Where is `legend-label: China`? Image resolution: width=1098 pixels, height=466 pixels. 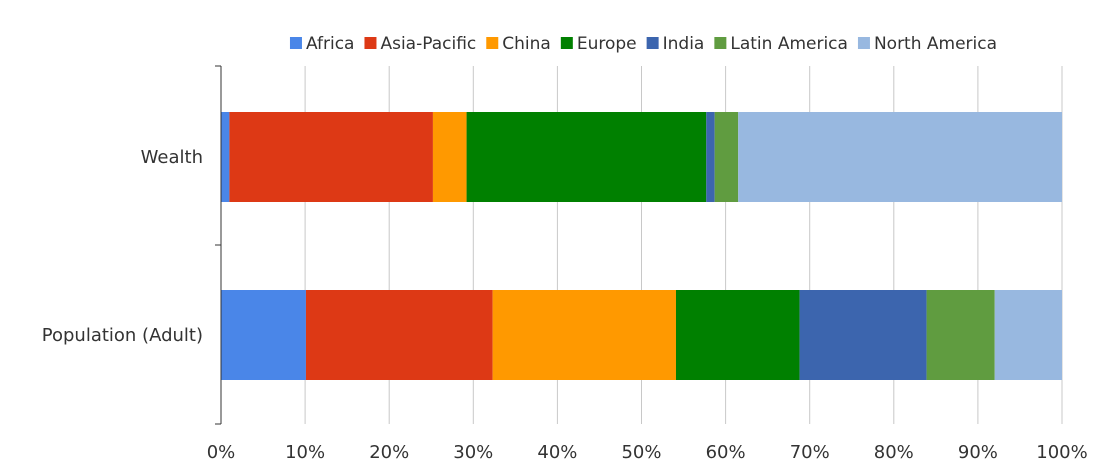
legend-label: China is located at coordinates (526, 44).